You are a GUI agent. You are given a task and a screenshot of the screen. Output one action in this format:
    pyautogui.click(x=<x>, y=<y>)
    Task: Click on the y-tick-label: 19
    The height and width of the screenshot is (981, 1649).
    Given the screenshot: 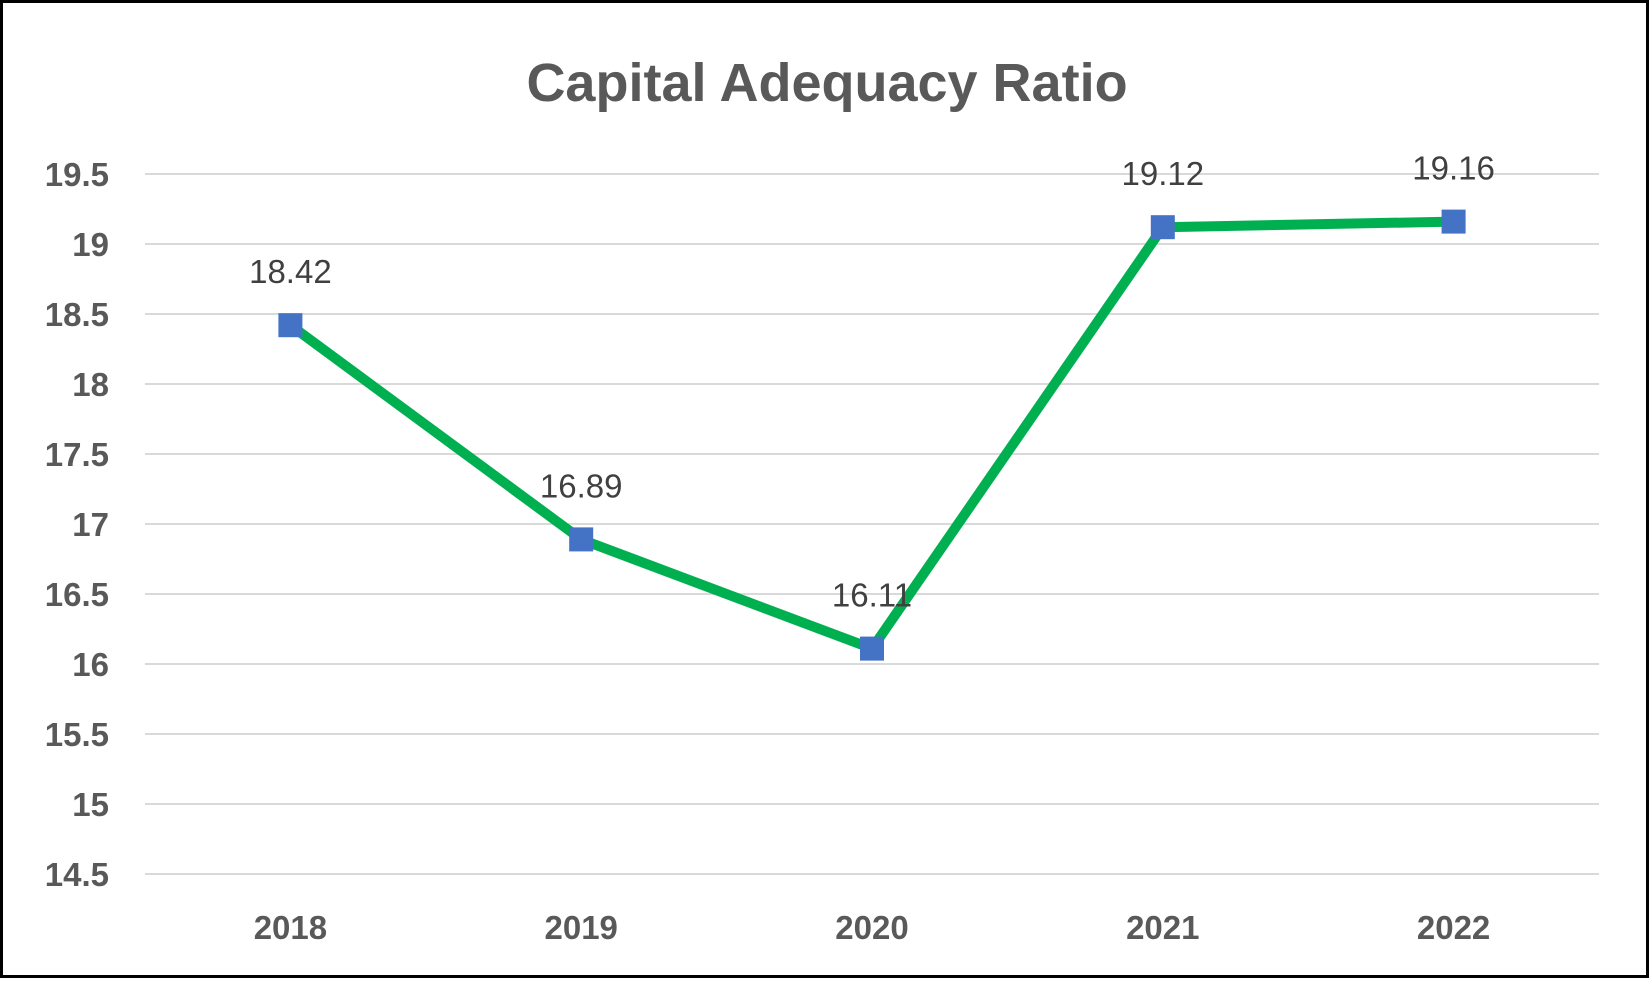 What is the action you would take?
    pyautogui.click(x=90, y=244)
    